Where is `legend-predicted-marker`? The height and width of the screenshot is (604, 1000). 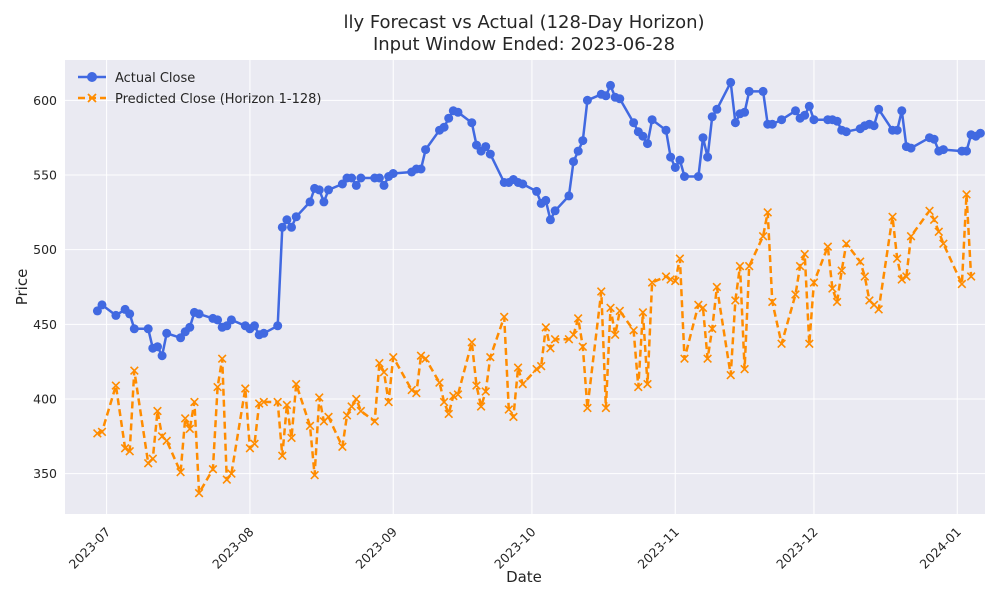
legend-predicted-marker is located at coordinates (92, 98).